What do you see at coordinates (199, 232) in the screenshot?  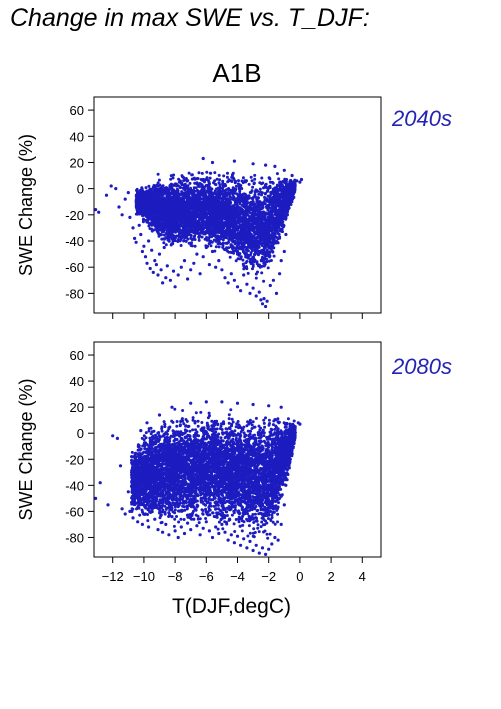 I see `data-points` at bounding box center [199, 232].